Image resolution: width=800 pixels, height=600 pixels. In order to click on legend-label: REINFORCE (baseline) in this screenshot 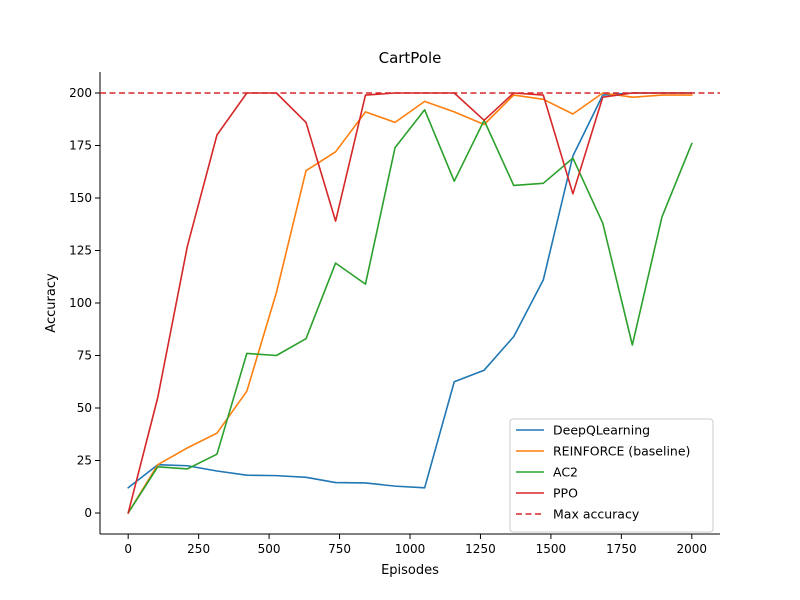, I will do `click(621, 451)`.